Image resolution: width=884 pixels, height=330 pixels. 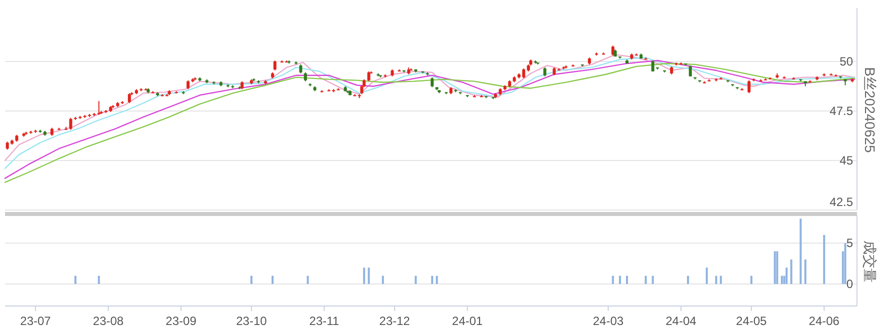 I want to click on y-tick-label: 0, so click(x=850, y=283).